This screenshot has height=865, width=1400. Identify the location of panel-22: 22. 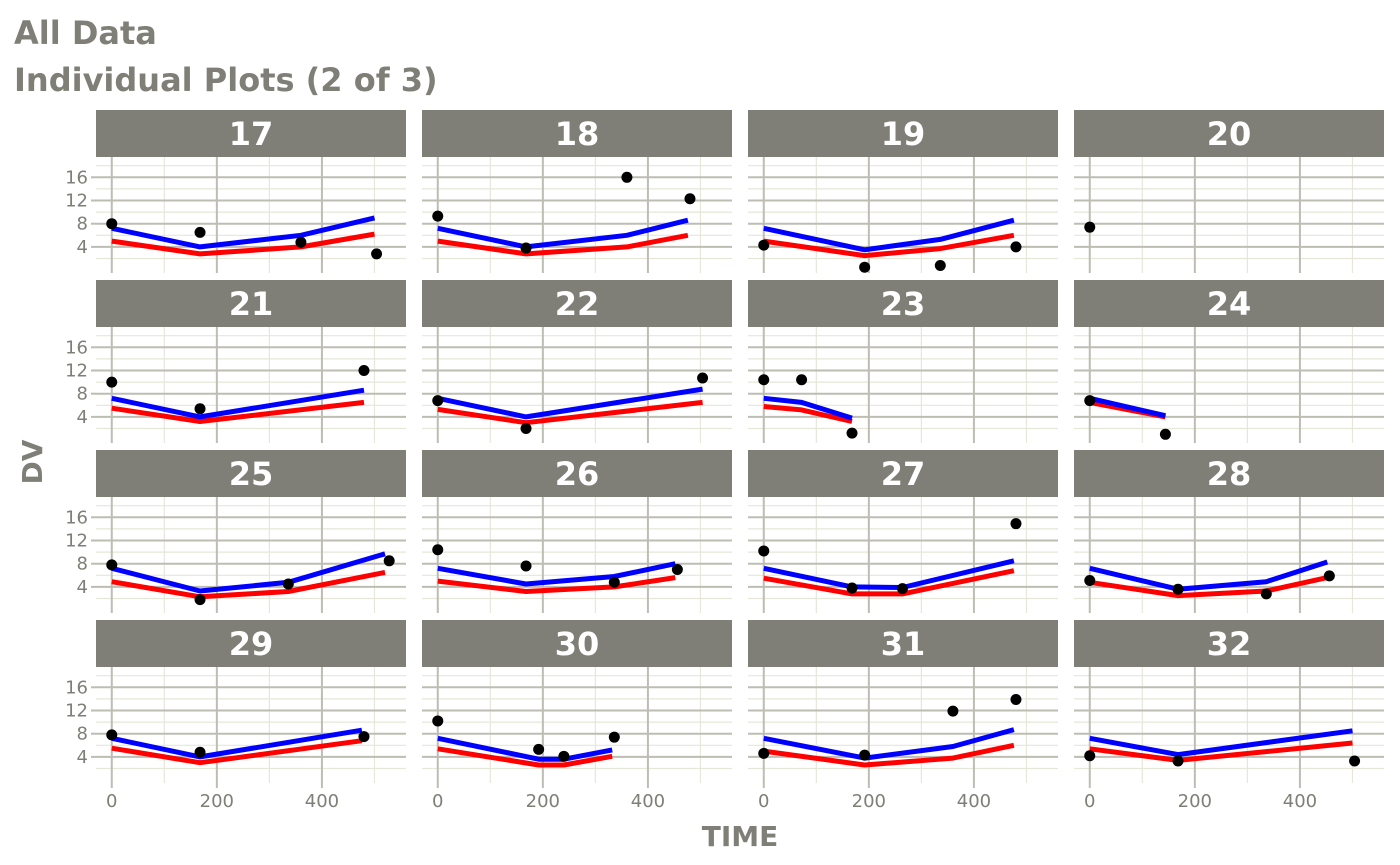
(577, 361).